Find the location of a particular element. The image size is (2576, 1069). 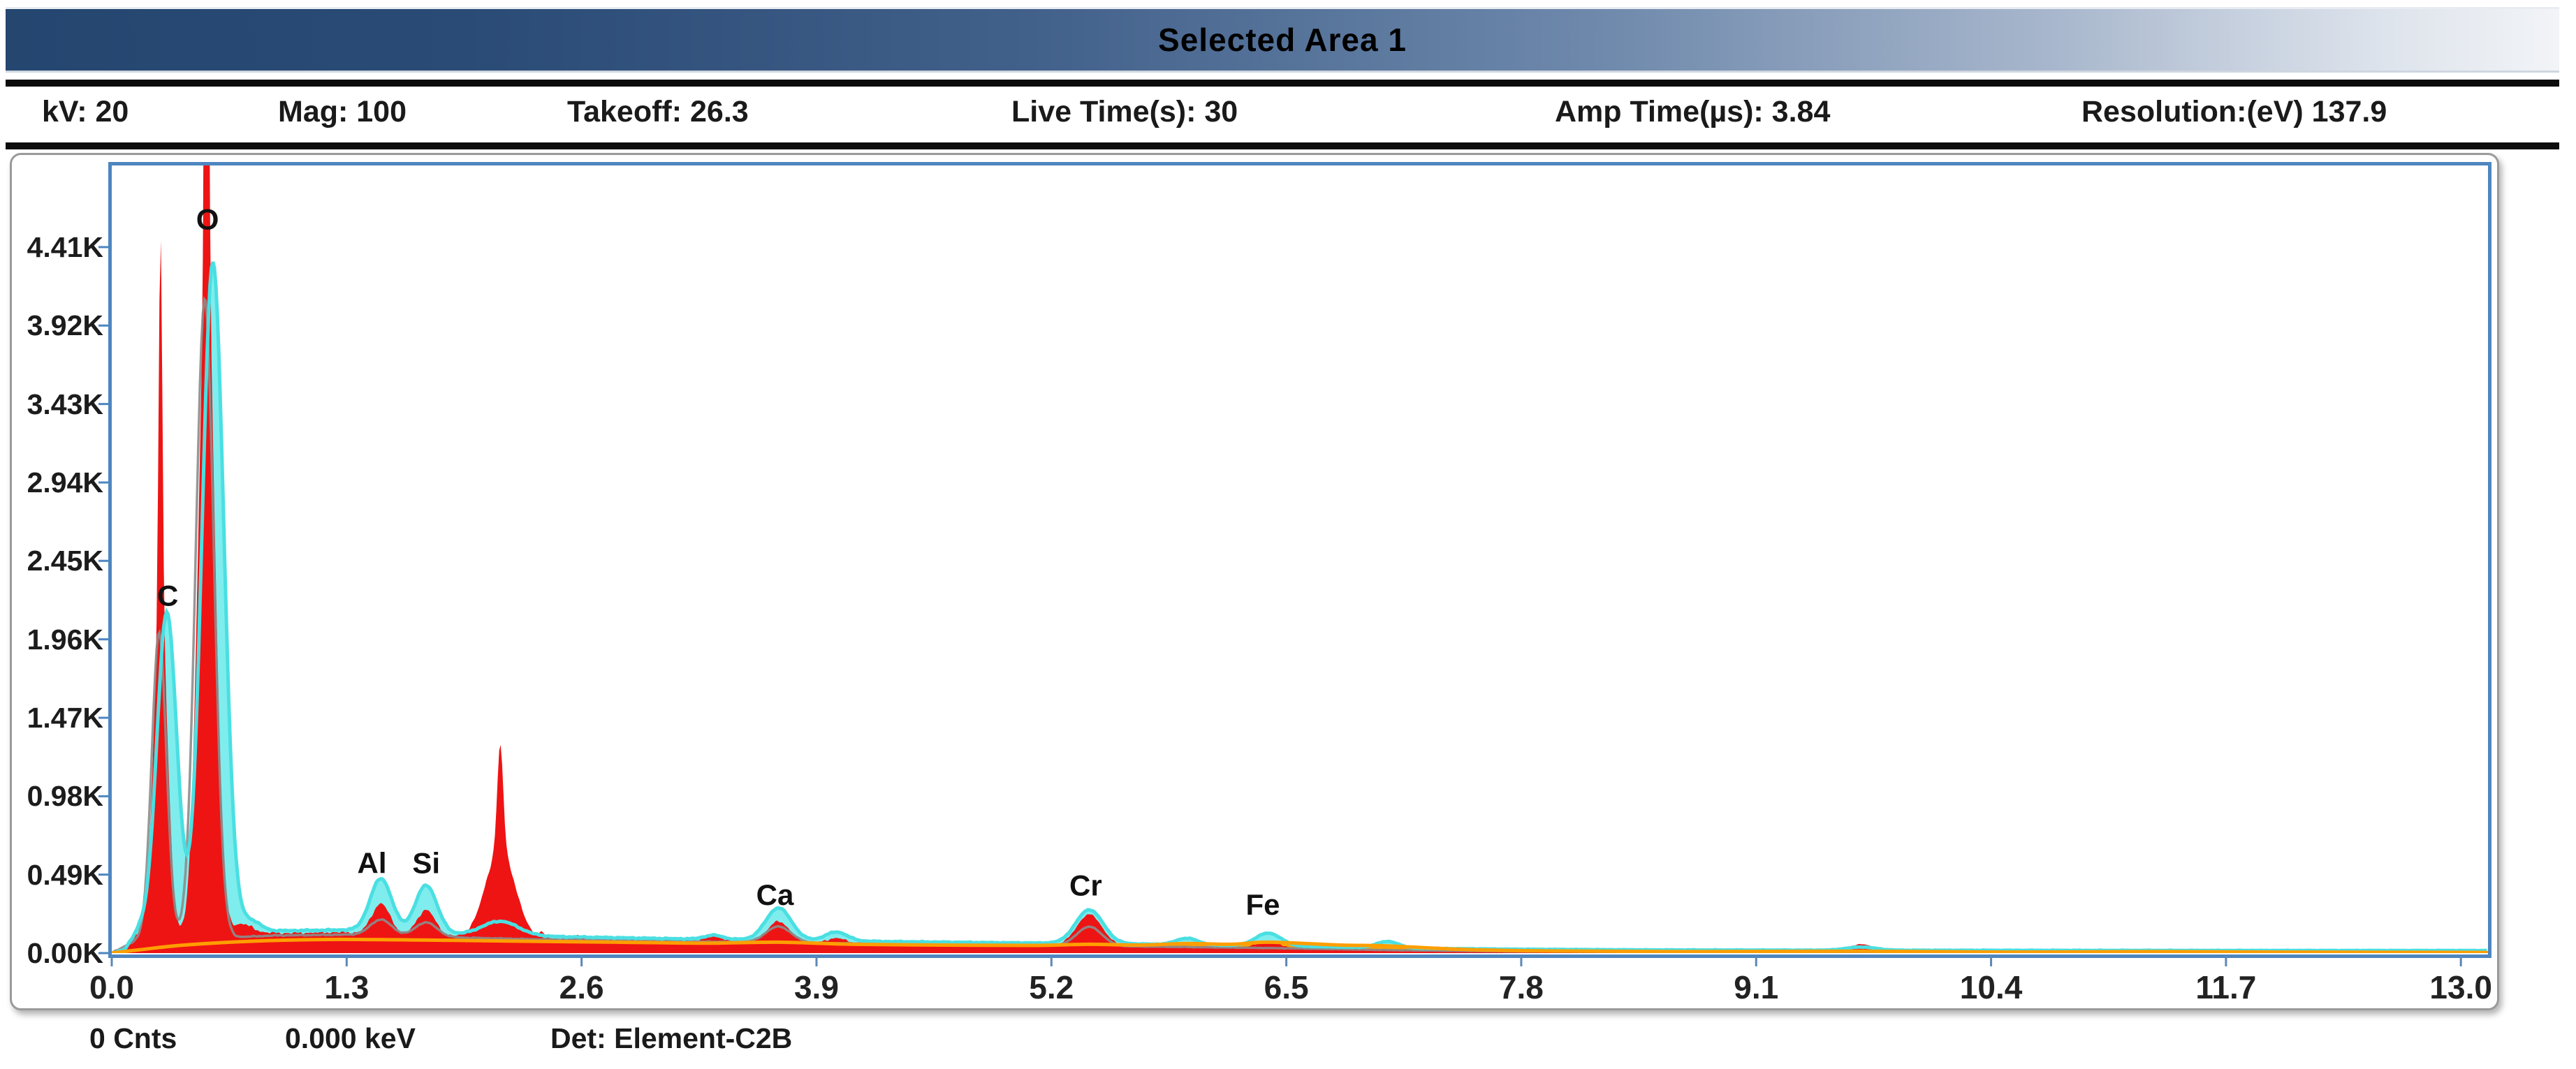

x-tick-label: 6.5 is located at coordinates (1286, 987).